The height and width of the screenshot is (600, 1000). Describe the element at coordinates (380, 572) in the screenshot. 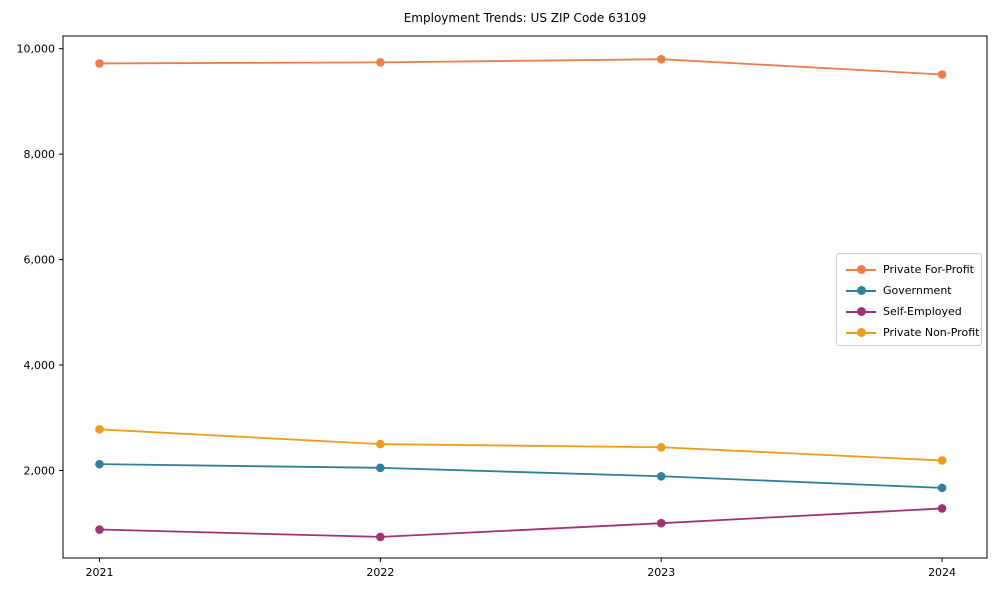

I see `x-axis-tick-label: 2022` at that location.